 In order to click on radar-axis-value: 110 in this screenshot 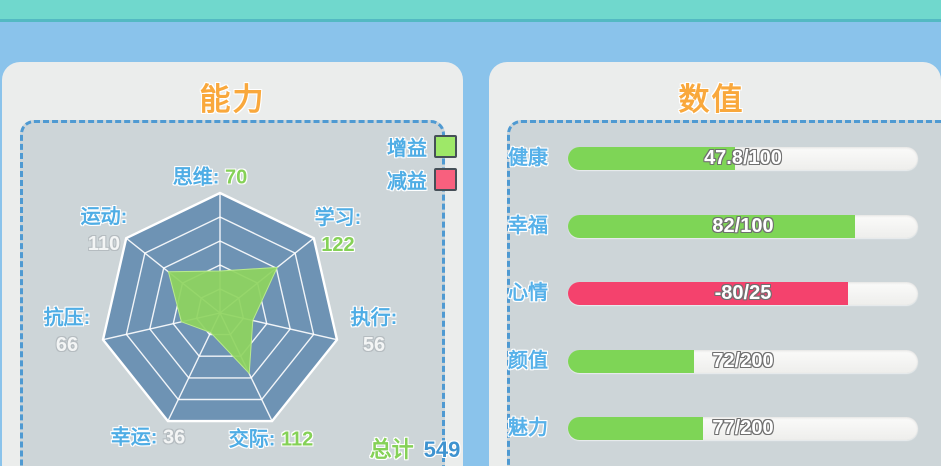, I will do `click(104, 244)`.